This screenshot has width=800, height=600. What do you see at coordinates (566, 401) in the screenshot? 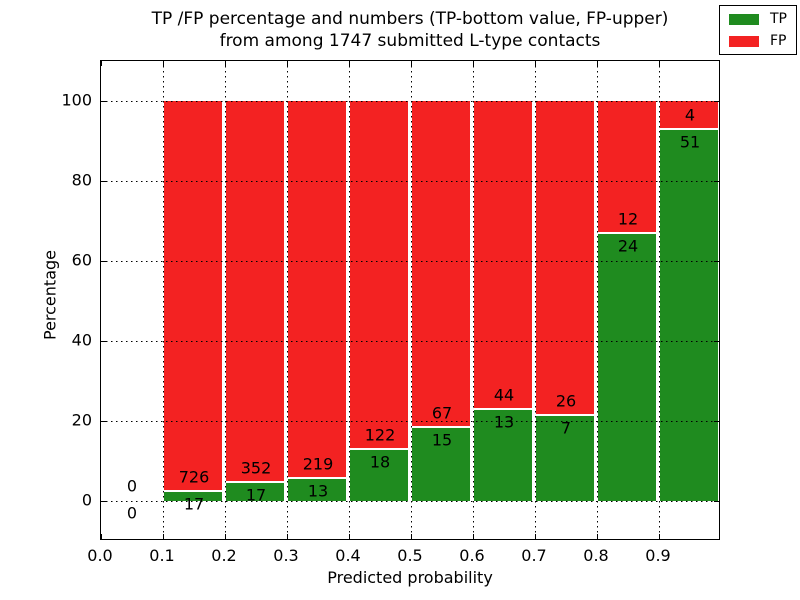
I see `fp-count-label-0.7-0.8: 26` at bounding box center [566, 401].